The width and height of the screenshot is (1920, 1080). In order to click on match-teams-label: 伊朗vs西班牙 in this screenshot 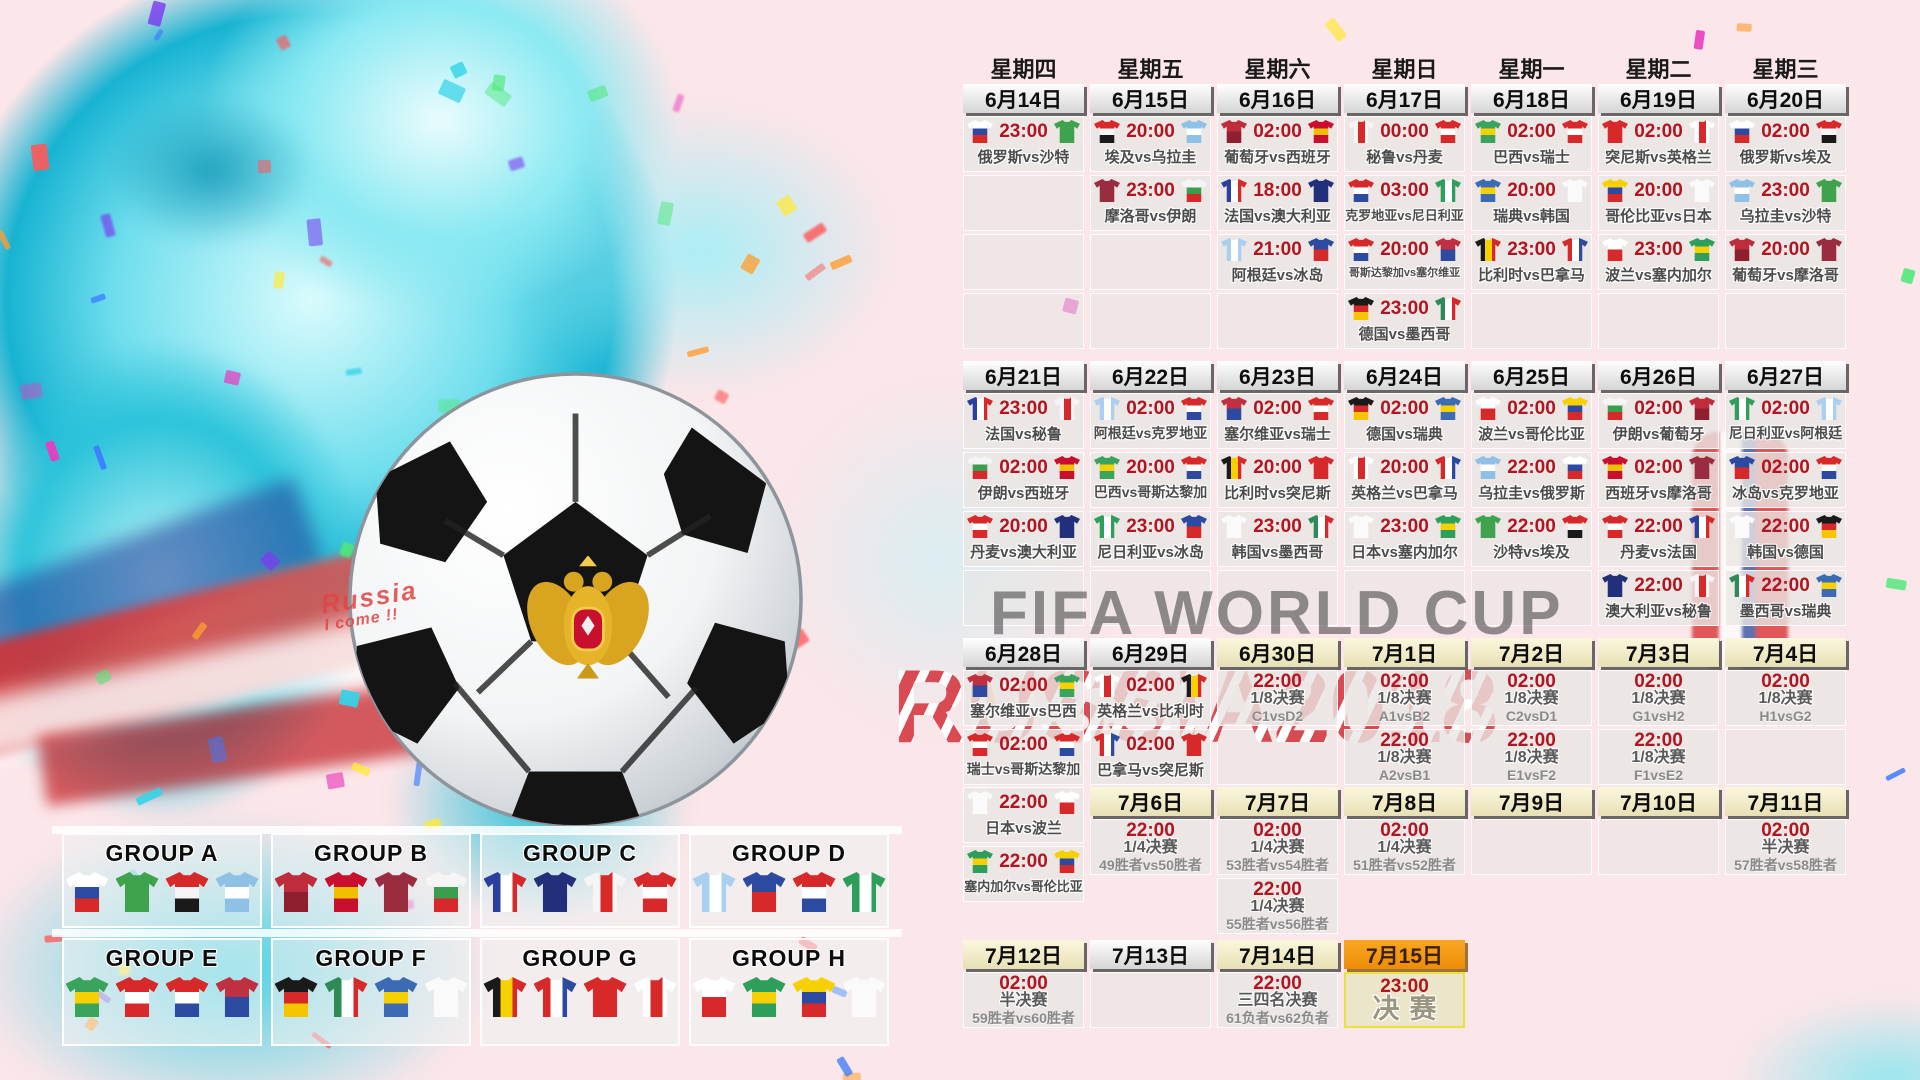, I will do `click(1023, 493)`.